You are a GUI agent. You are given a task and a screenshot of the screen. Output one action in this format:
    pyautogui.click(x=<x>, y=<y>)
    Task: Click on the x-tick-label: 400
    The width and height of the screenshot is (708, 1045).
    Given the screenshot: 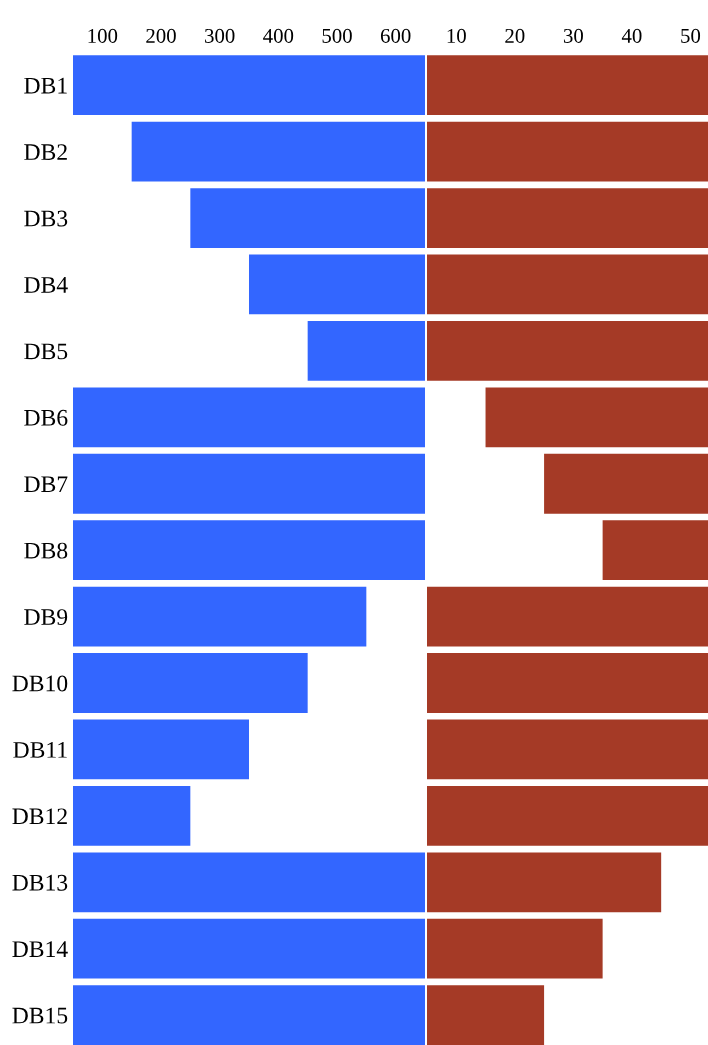 What is the action you would take?
    pyautogui.click(x=278, y=35)
    